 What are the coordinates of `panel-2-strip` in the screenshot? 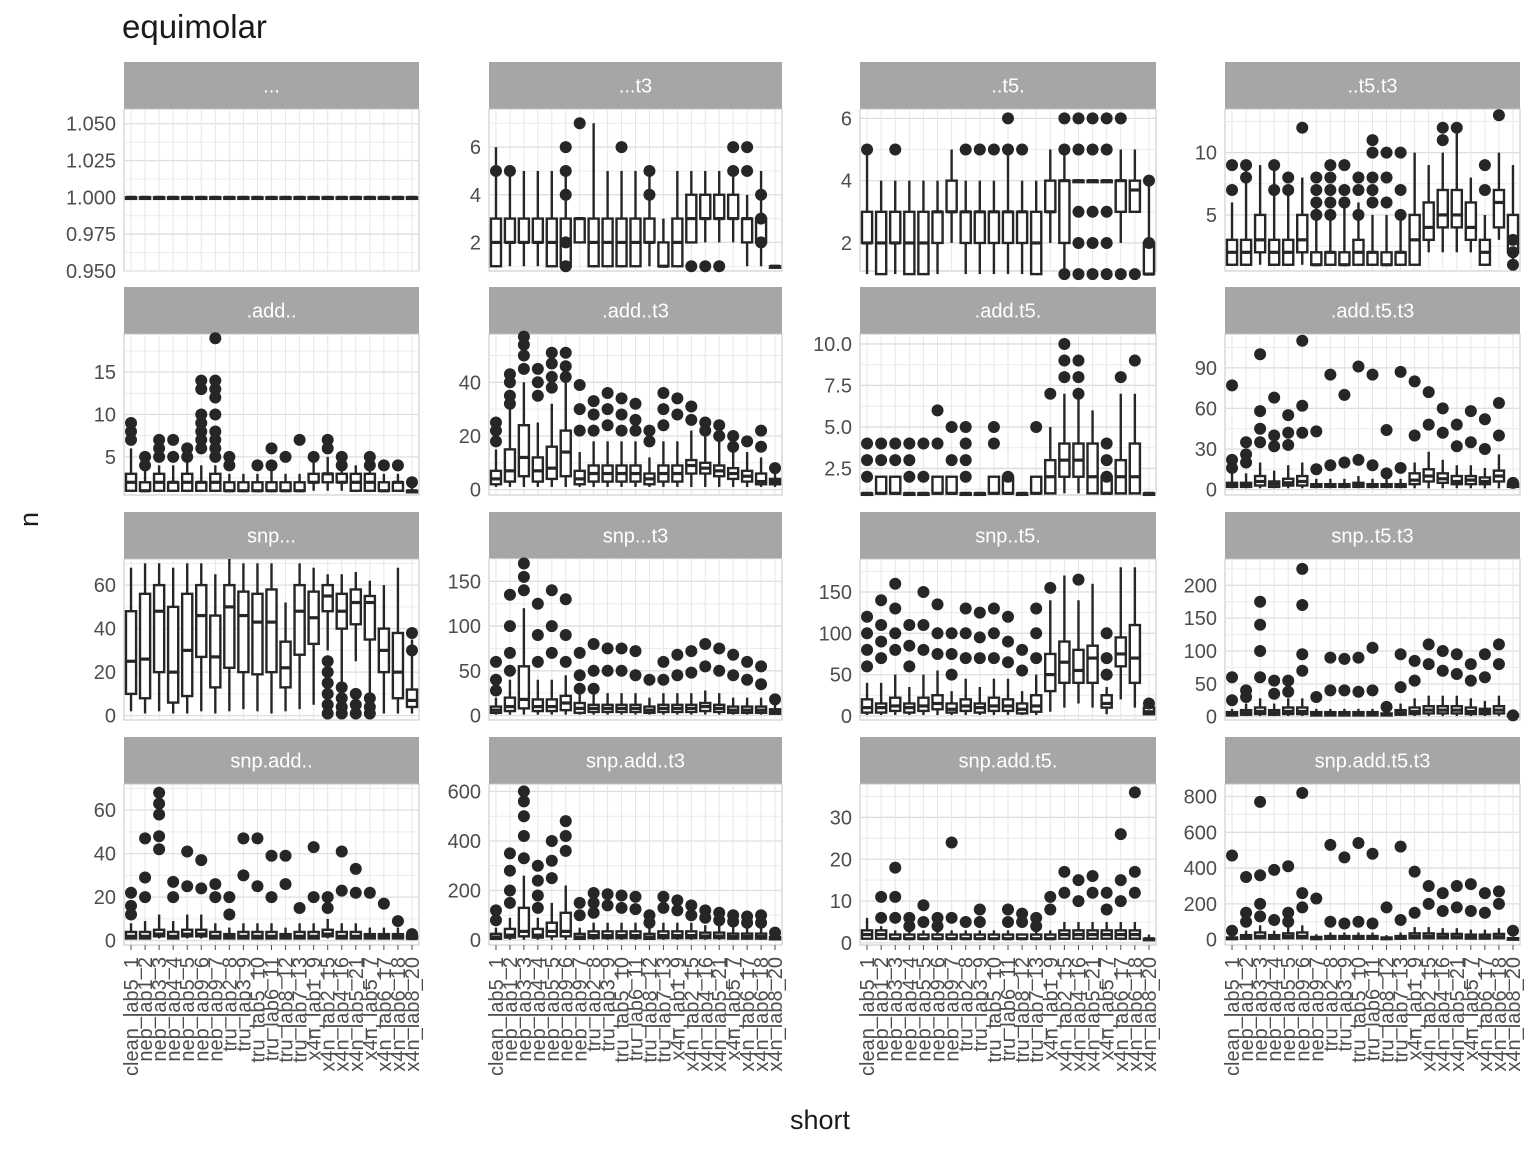 It's located at (635, 85).